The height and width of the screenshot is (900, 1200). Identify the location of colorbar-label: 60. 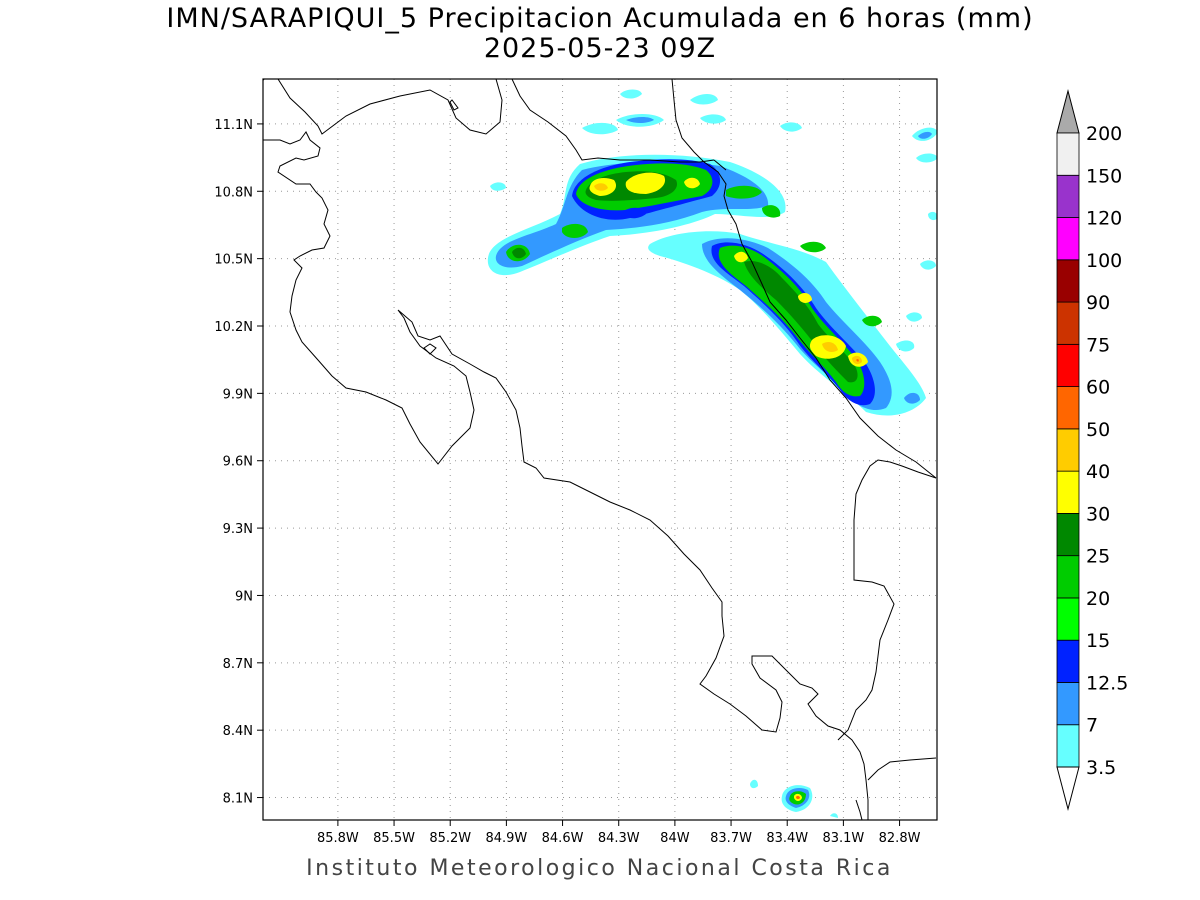
(1098, 388).